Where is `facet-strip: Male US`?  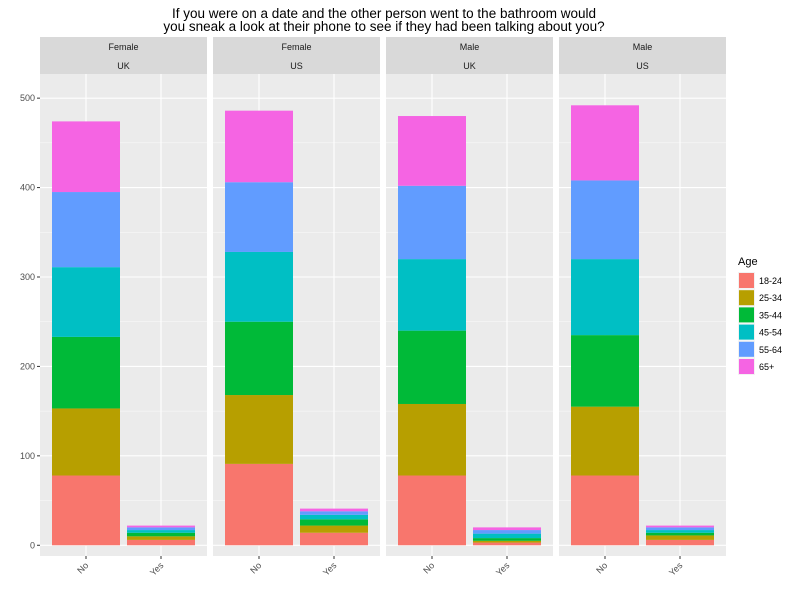 facet-strip: Male US is located at coordinates (642, 55).